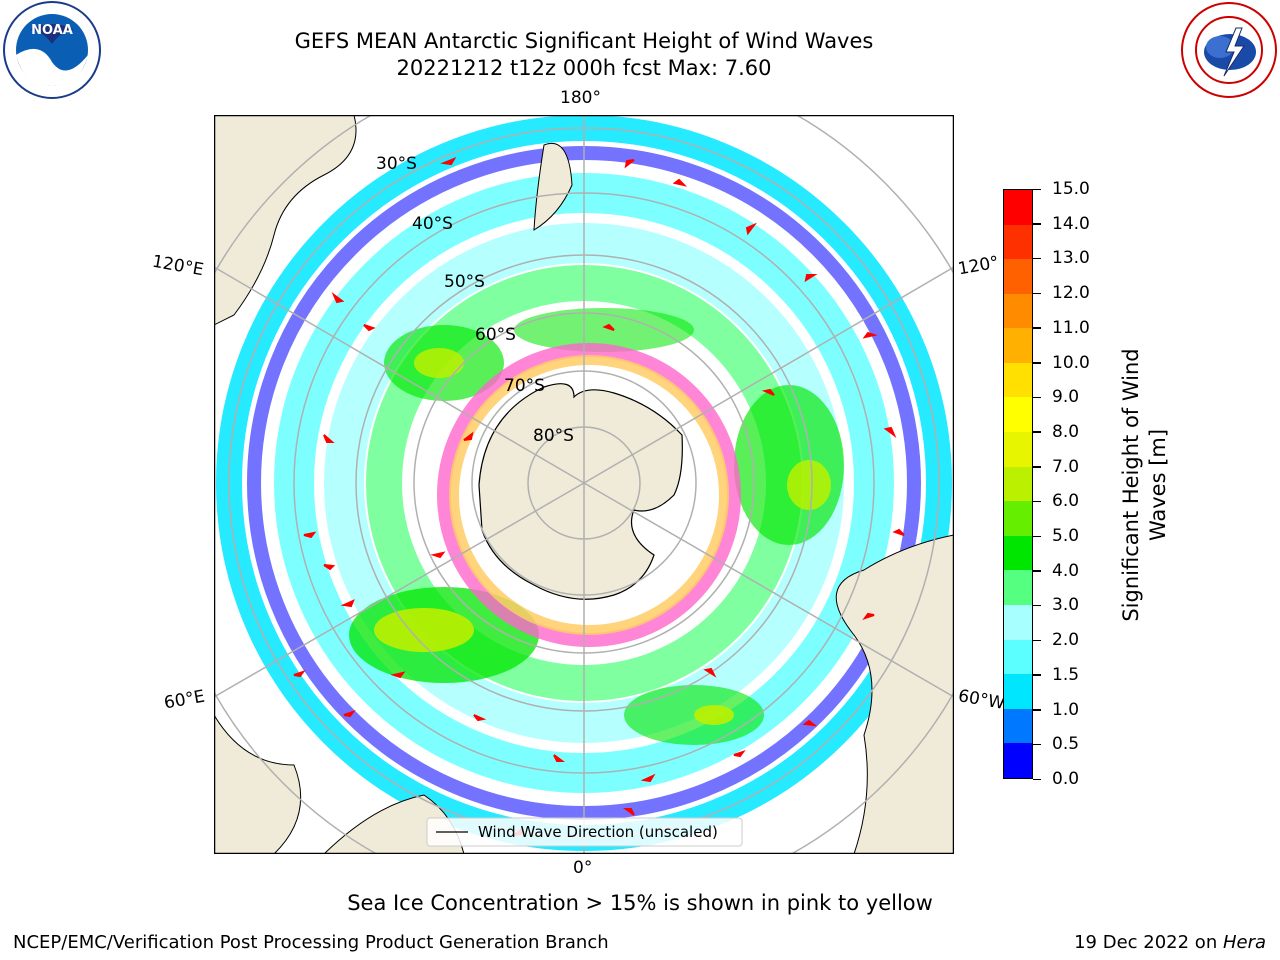 This screenshot has width=1280, height=960. I want to click on lat-label-50s: 50°S, so click(464, 282).